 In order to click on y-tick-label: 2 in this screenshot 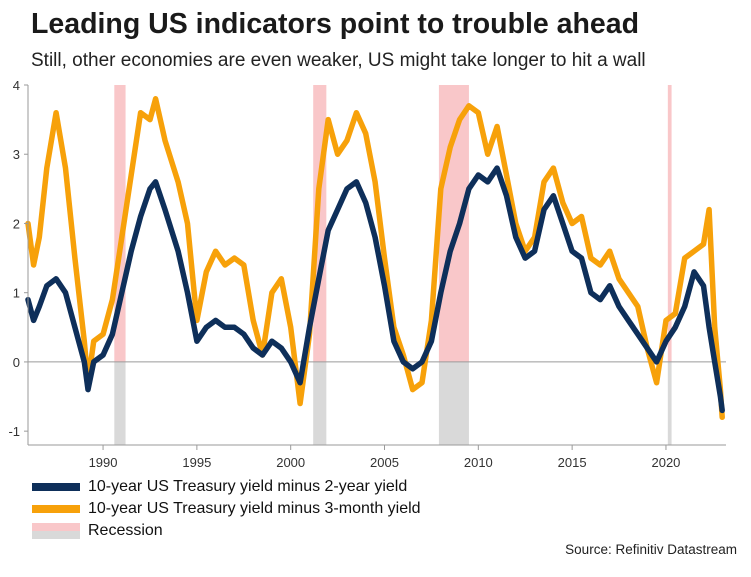, I will do `click(16, 223)`.